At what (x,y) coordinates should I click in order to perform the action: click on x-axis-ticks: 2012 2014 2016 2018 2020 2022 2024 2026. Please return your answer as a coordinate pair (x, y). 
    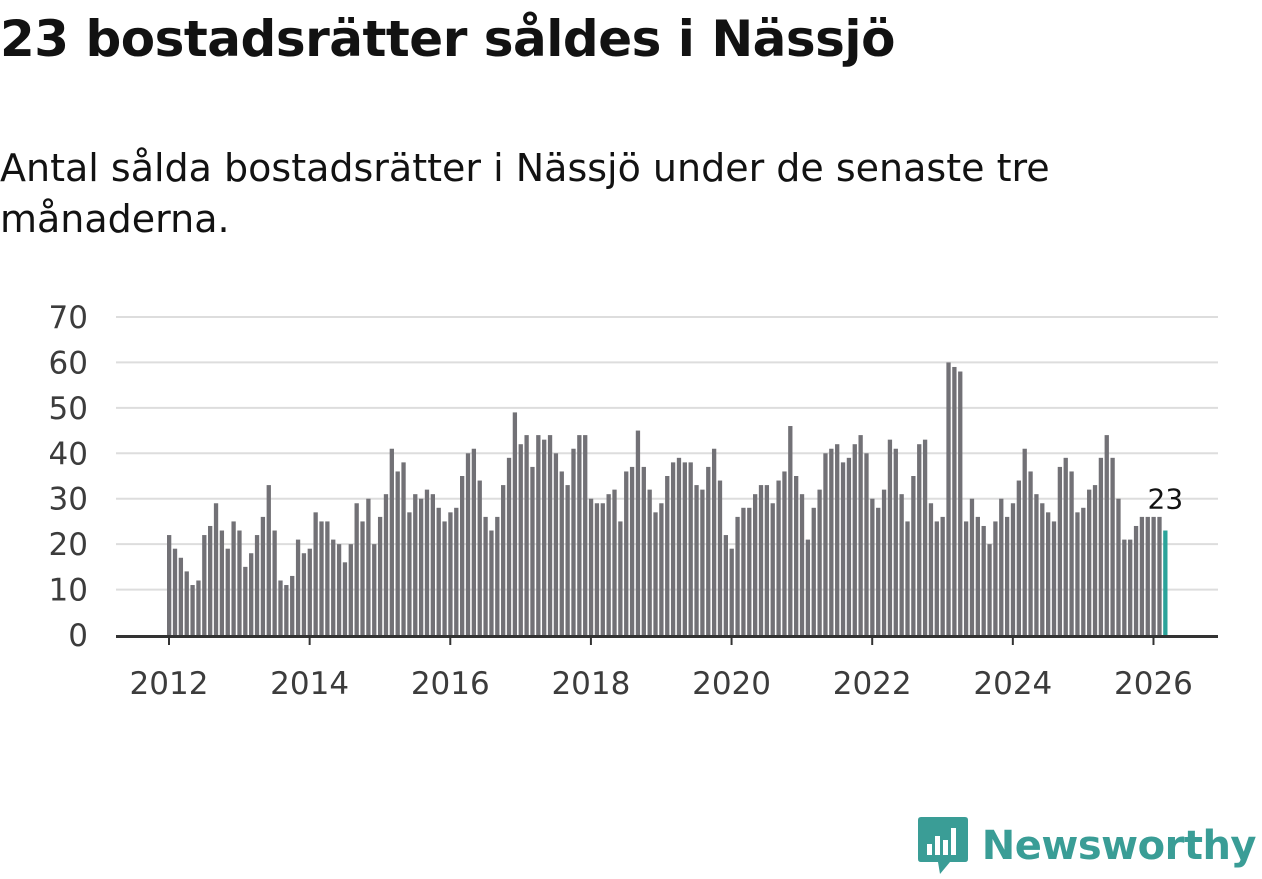
    Looking at the image, I should click on (661, 669).